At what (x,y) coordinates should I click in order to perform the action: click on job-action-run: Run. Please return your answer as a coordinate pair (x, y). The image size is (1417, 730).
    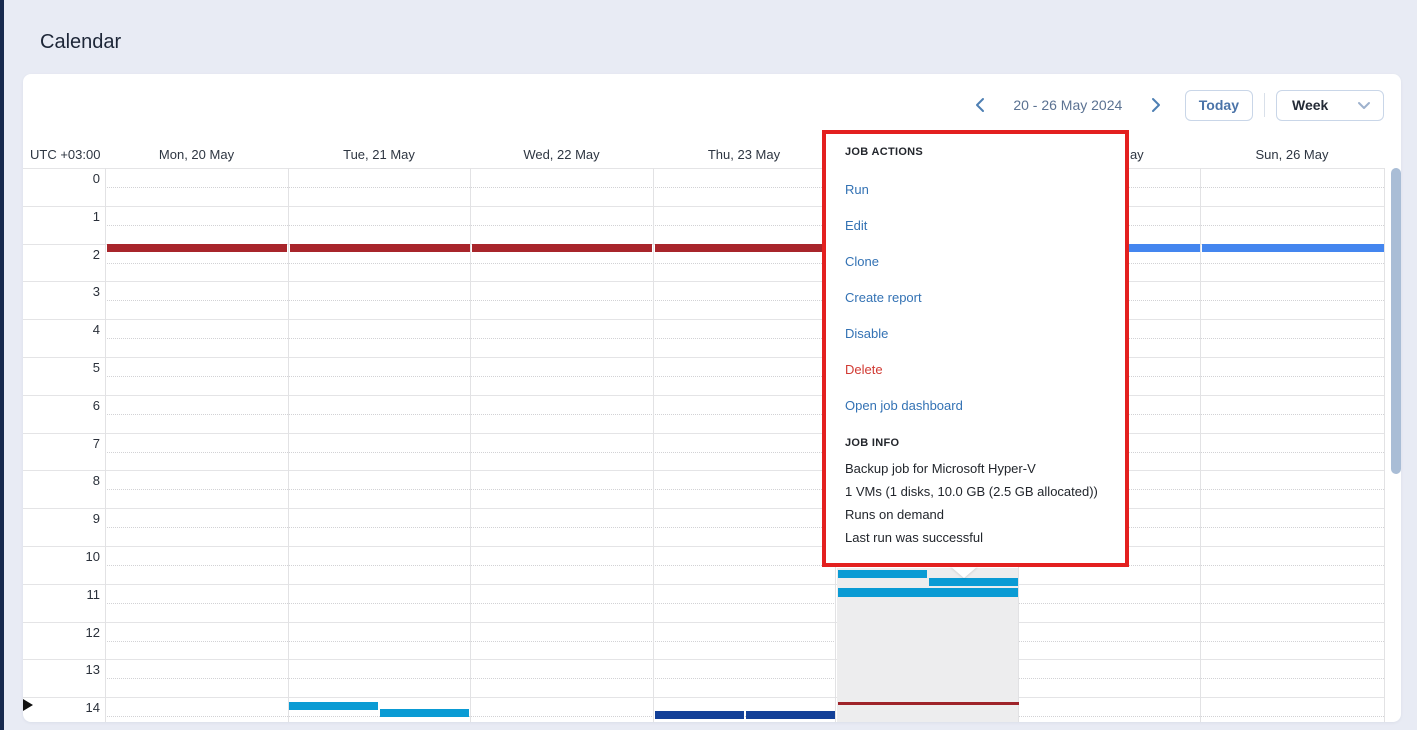
    Looking at the image, I should click on (857, 189).